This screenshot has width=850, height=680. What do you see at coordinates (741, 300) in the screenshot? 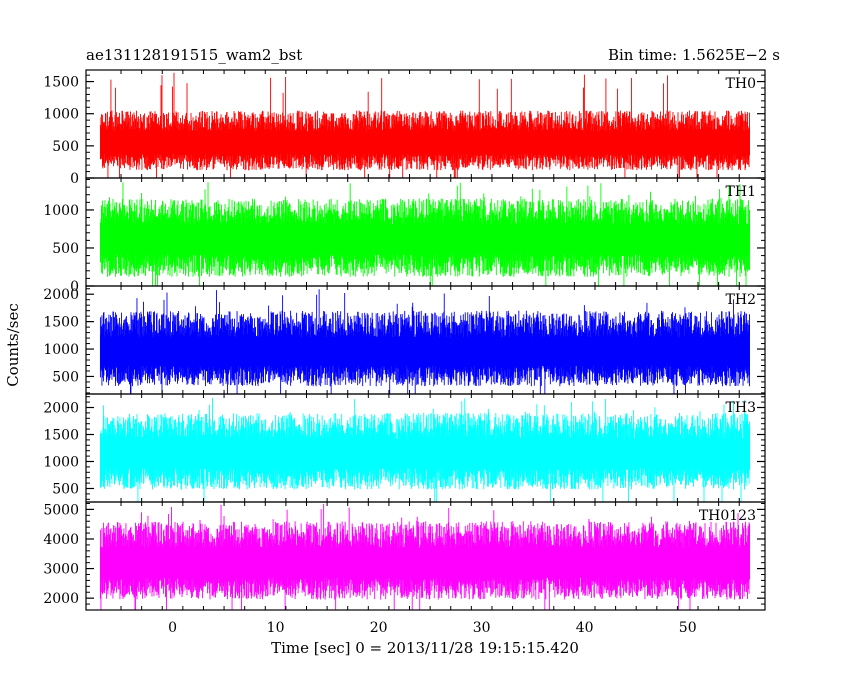
I see `panel-label-th2: TH2` at bounding box center [741, 300].